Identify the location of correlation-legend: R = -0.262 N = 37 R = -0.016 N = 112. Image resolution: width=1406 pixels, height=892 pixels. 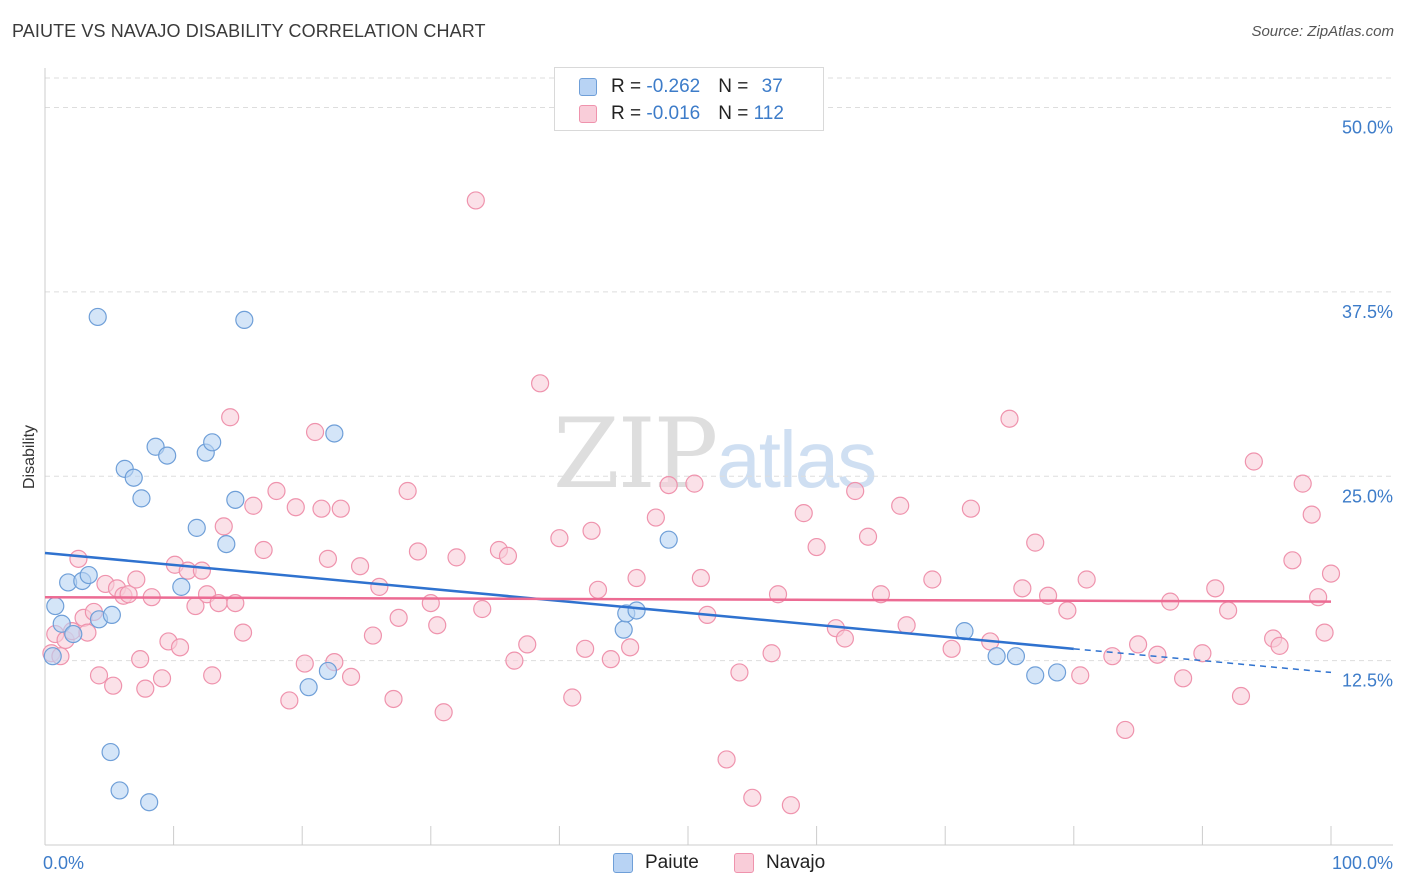
(689, 99).